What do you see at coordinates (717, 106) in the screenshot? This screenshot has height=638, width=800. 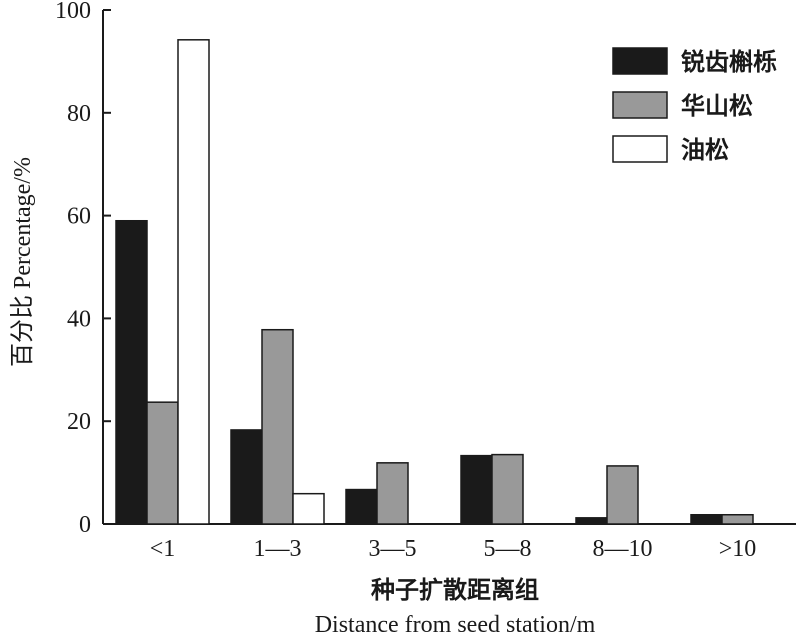 I see `legend-label: 华山松` at bounding box center [717, 106].